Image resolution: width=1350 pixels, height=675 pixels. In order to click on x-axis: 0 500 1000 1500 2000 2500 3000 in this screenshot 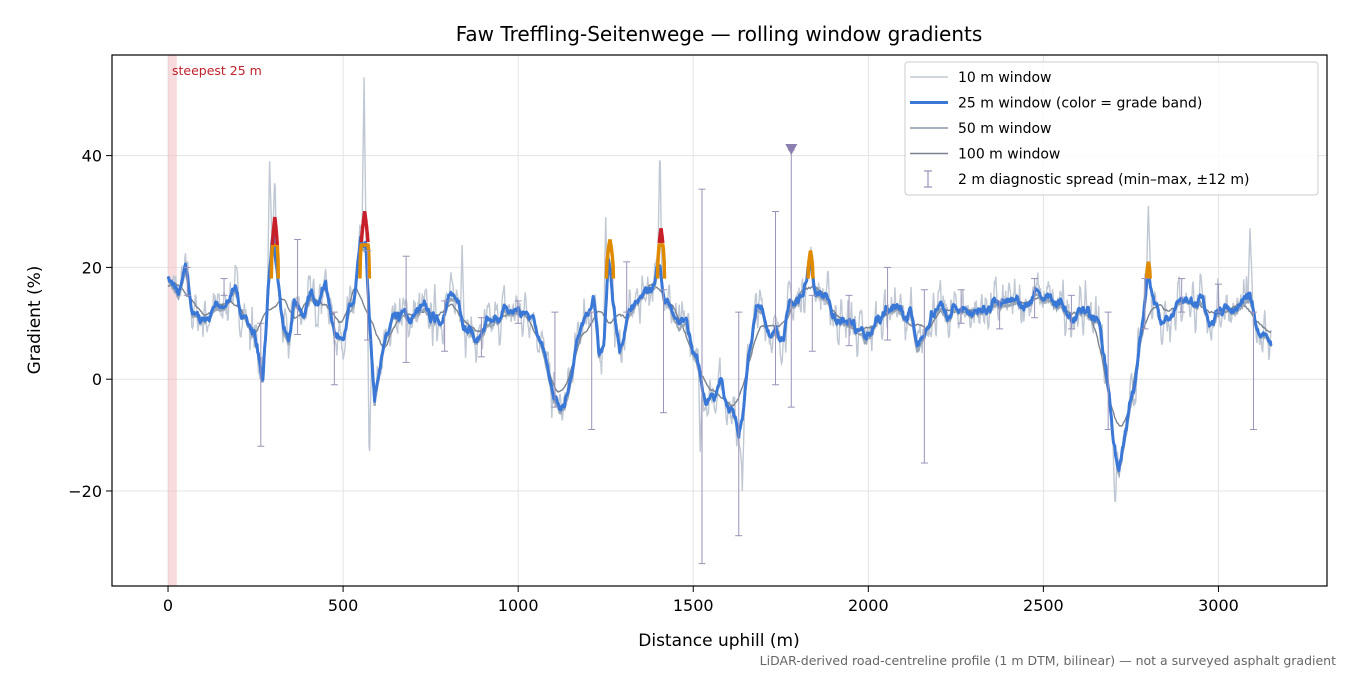, I will do `click(701, 600)`.